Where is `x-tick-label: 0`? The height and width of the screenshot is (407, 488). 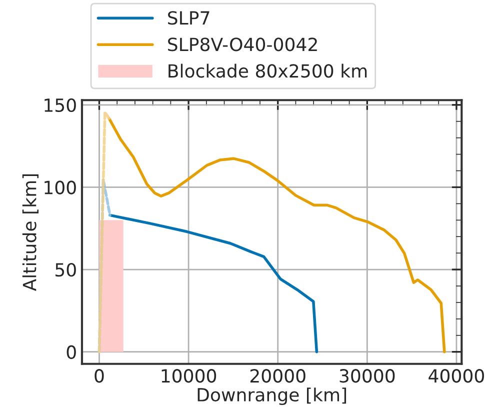
x-tick-label: 0 is located at coordinates (99, 376).